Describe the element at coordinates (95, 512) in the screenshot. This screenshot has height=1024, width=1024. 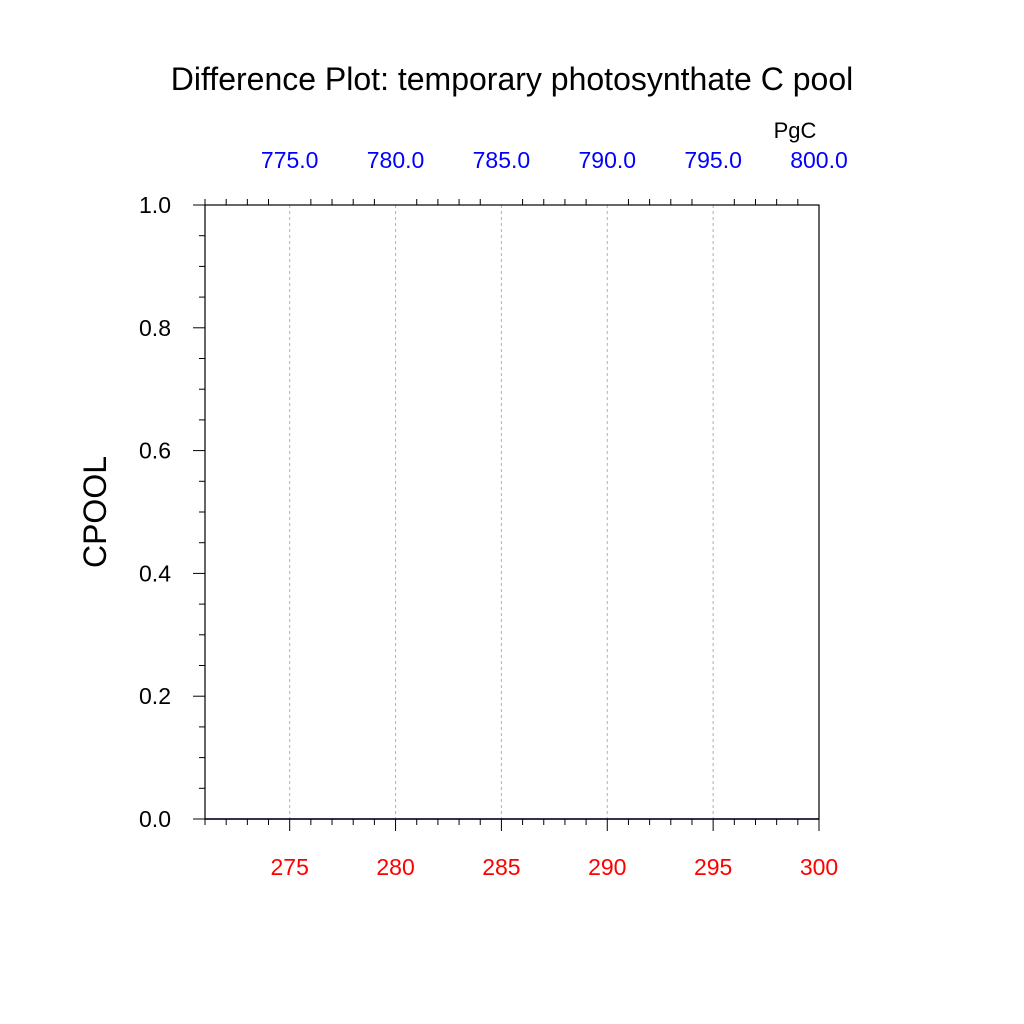
I see `y-axis-label: CPOOL` at that location.